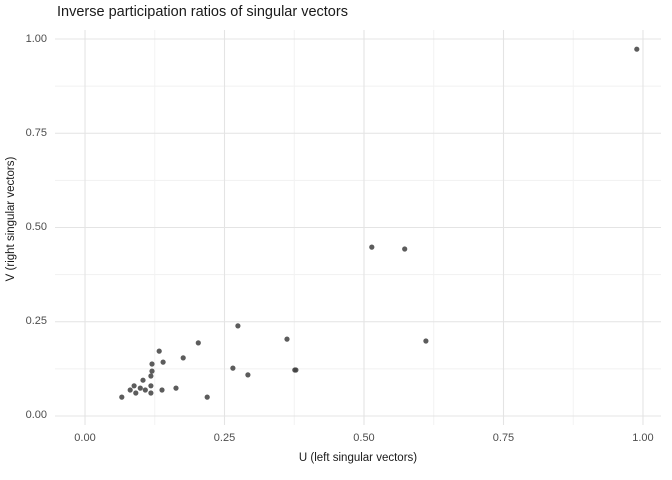 This screenshot has width=672, height=480. I want to click on y-tick-label: 0.75, so click(36, 132).